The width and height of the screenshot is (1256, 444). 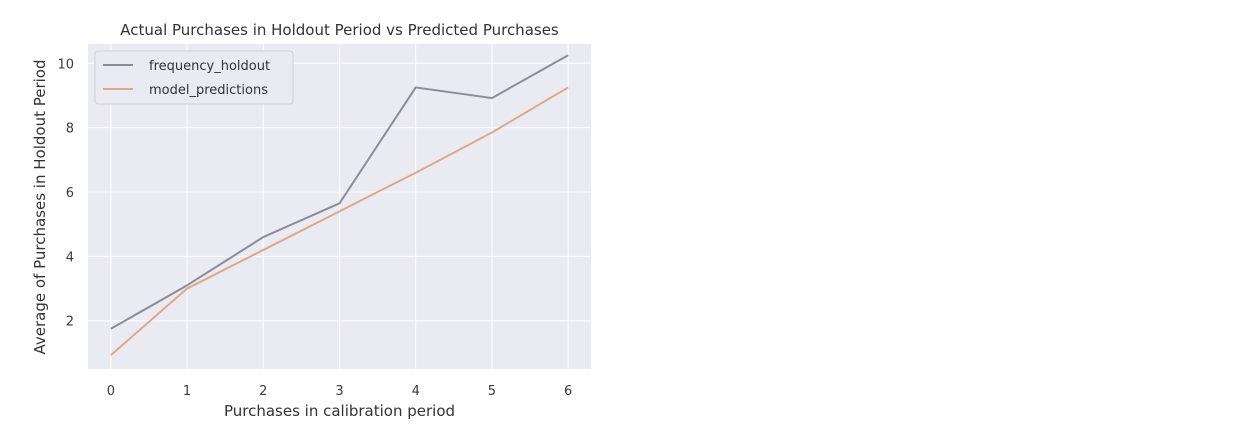 What do you see at coordinates (111, 391) in the screenshot?
I see `x-tick-label: 0` at bounding box center [111, 391].